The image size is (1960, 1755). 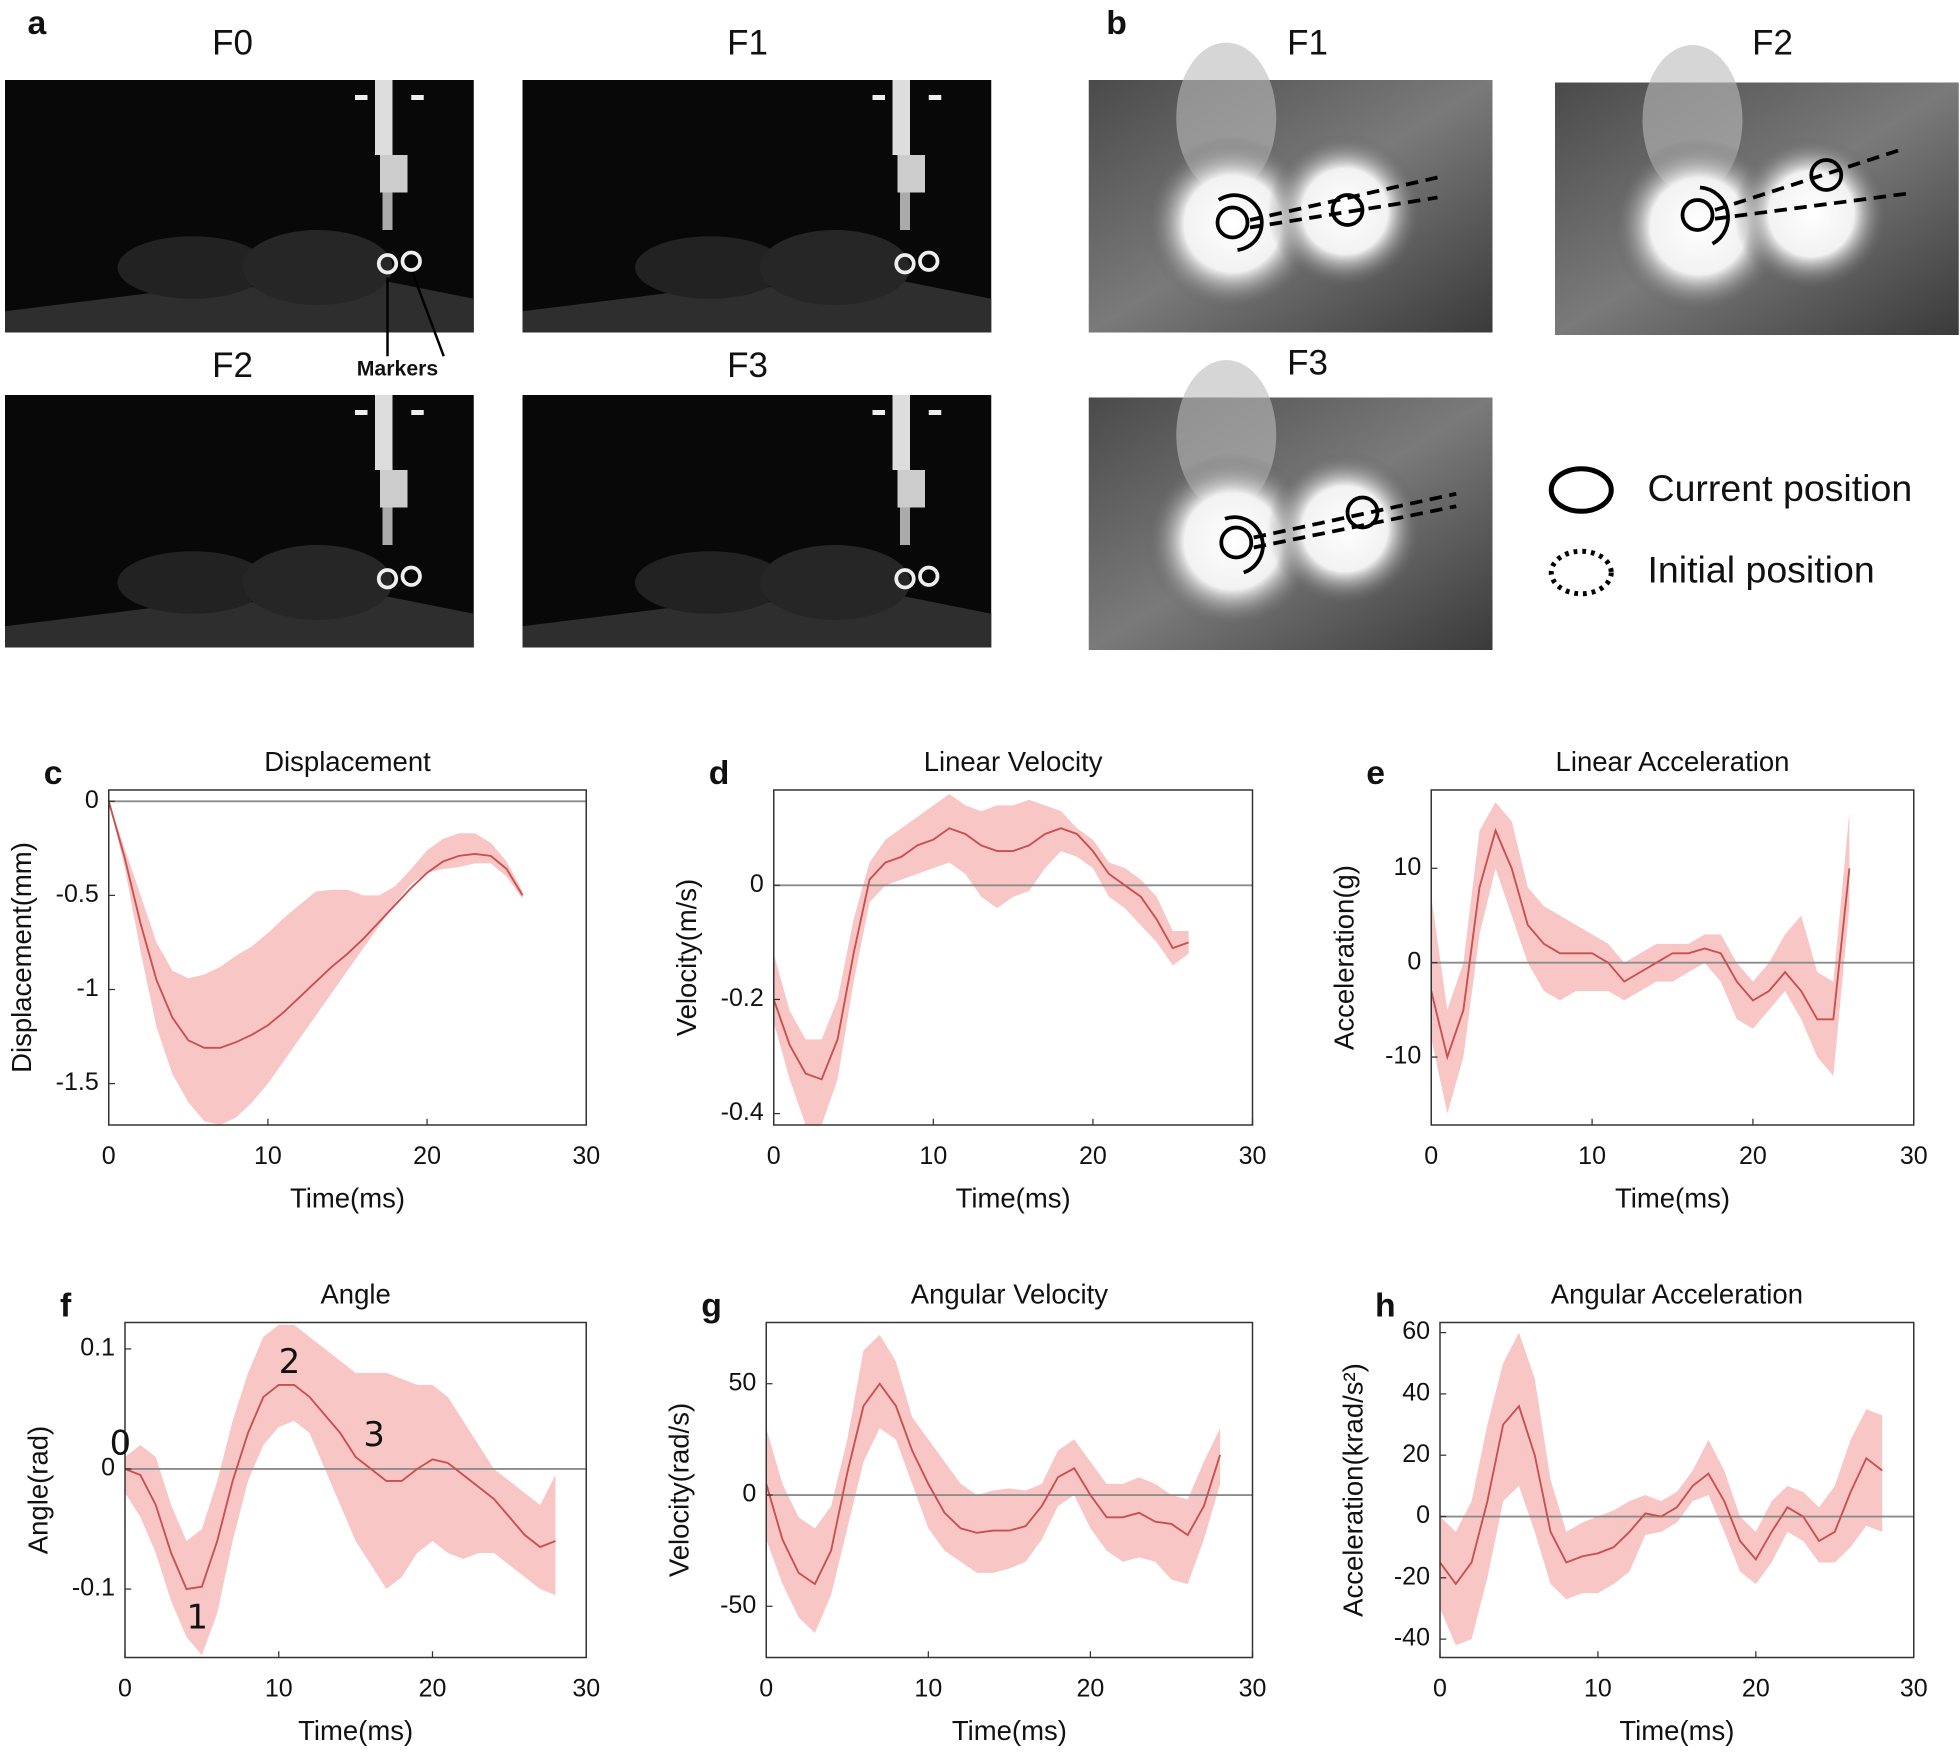 What do you see at coordinates (1412, 1638) in the screenshot?
I see `y-tick-label: -40` at bounding box center [1412, 1638].